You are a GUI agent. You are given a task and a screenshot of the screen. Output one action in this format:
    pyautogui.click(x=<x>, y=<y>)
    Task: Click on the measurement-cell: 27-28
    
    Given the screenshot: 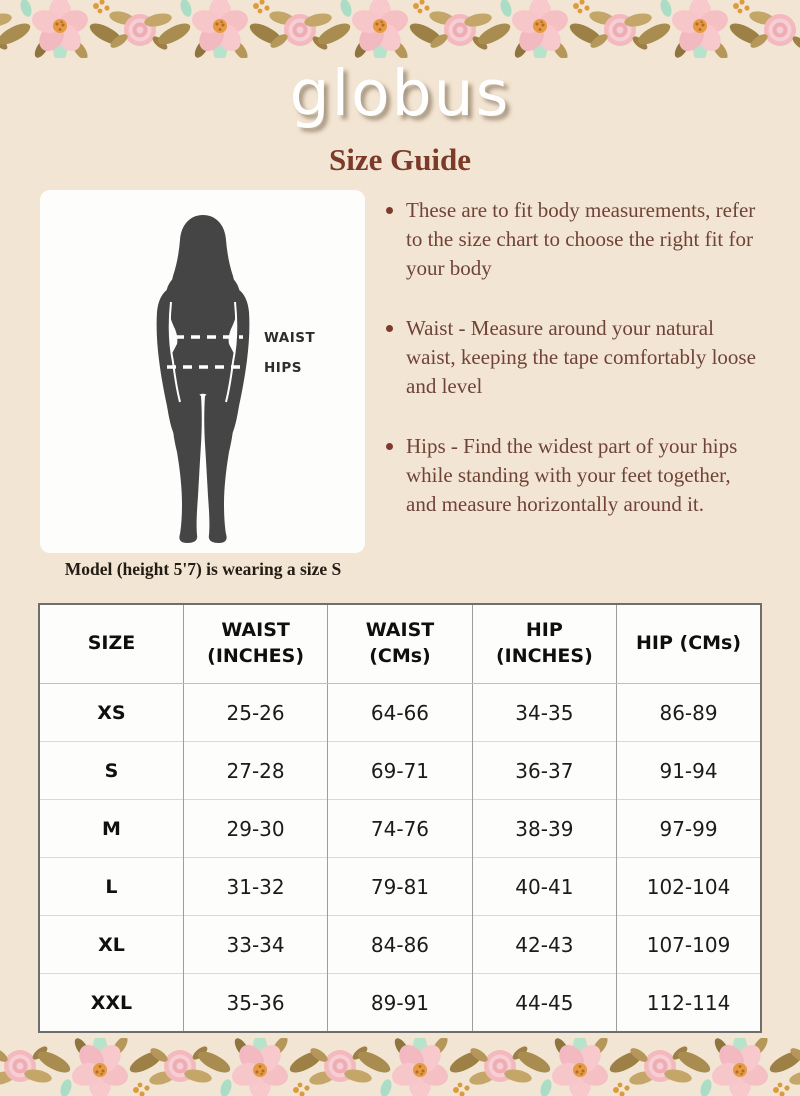 What is the action you would take?
    pyautogui.click(x=255, y=770)
    